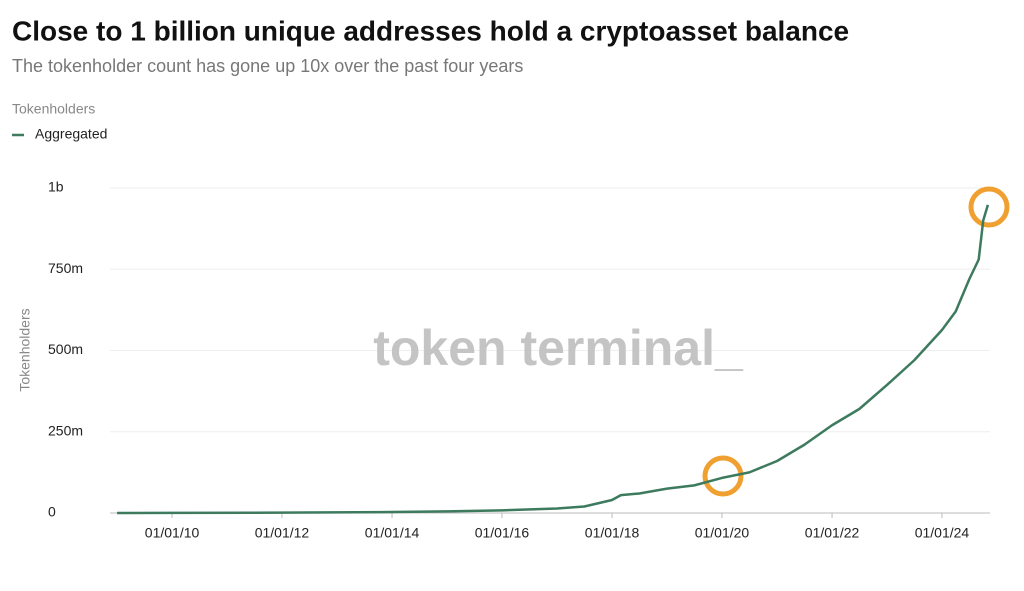 Image resolution: width=1024 pixels, height=591 pixels. I want to click on x-tick-label: 01/01/10, so click(172, 533).